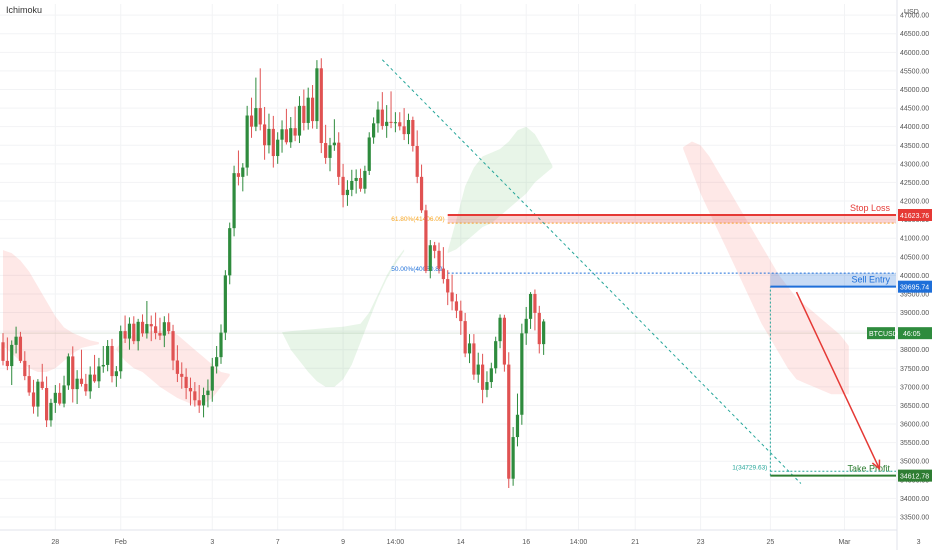 The height and width of the screenshot is (555, 932). Describe the element at coordinates (911, 12) in the screenshot. I see `currency-label: USD` at that location.